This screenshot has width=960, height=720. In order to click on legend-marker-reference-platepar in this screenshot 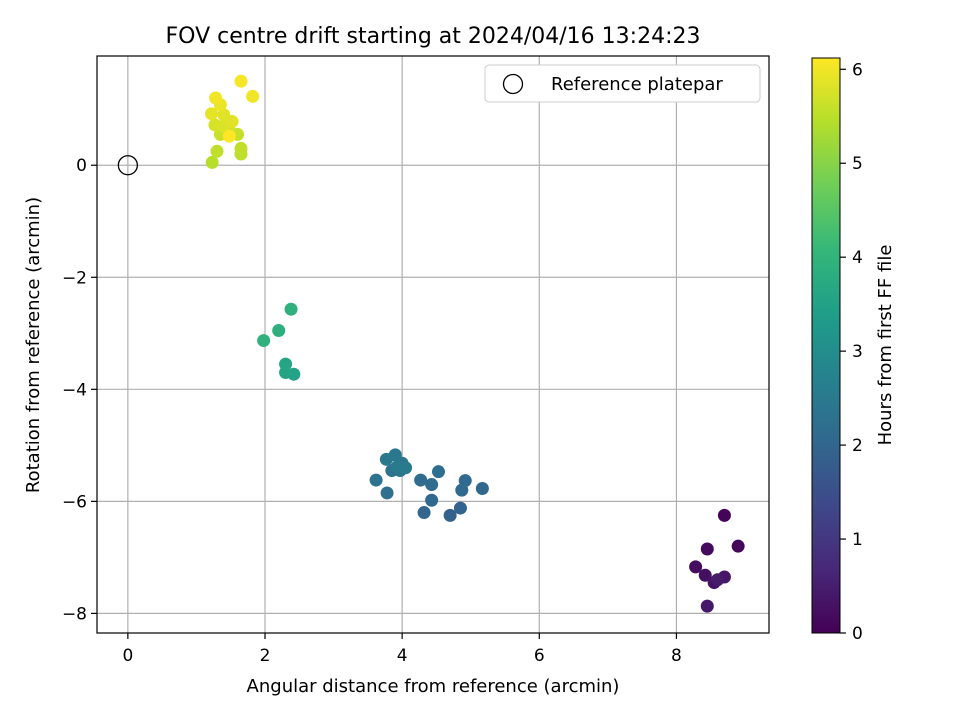, I will do `click(513, 84)`.